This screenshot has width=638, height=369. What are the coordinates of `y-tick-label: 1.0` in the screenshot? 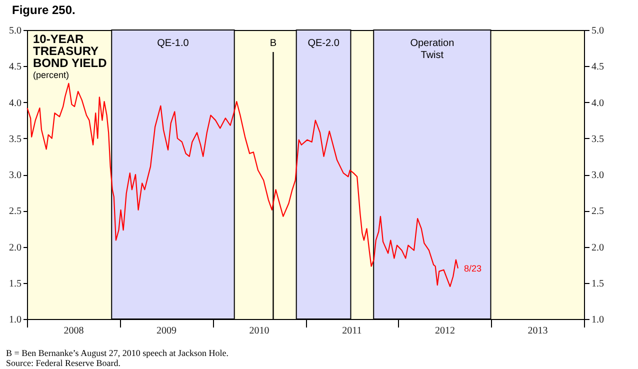 It's located at (15, 320).